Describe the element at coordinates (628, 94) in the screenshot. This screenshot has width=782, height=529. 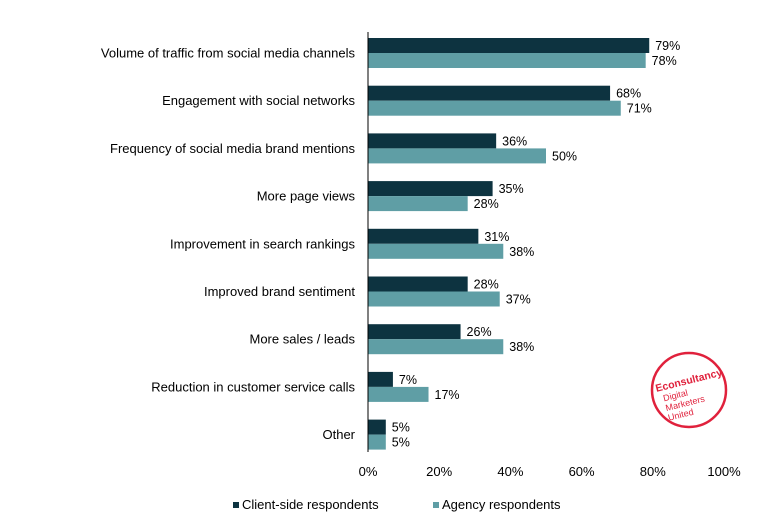
I see `data-label: 68%` at that location.